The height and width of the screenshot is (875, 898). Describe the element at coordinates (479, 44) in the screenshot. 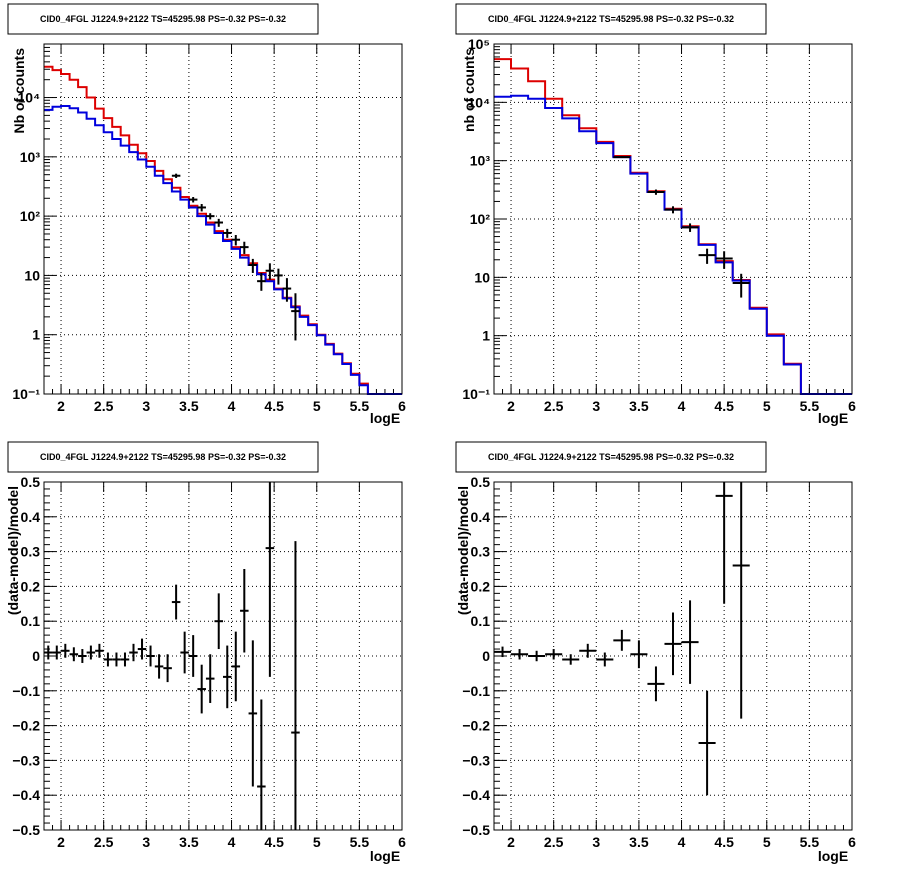

I see `y-tick-label: 10⁵` at that location.